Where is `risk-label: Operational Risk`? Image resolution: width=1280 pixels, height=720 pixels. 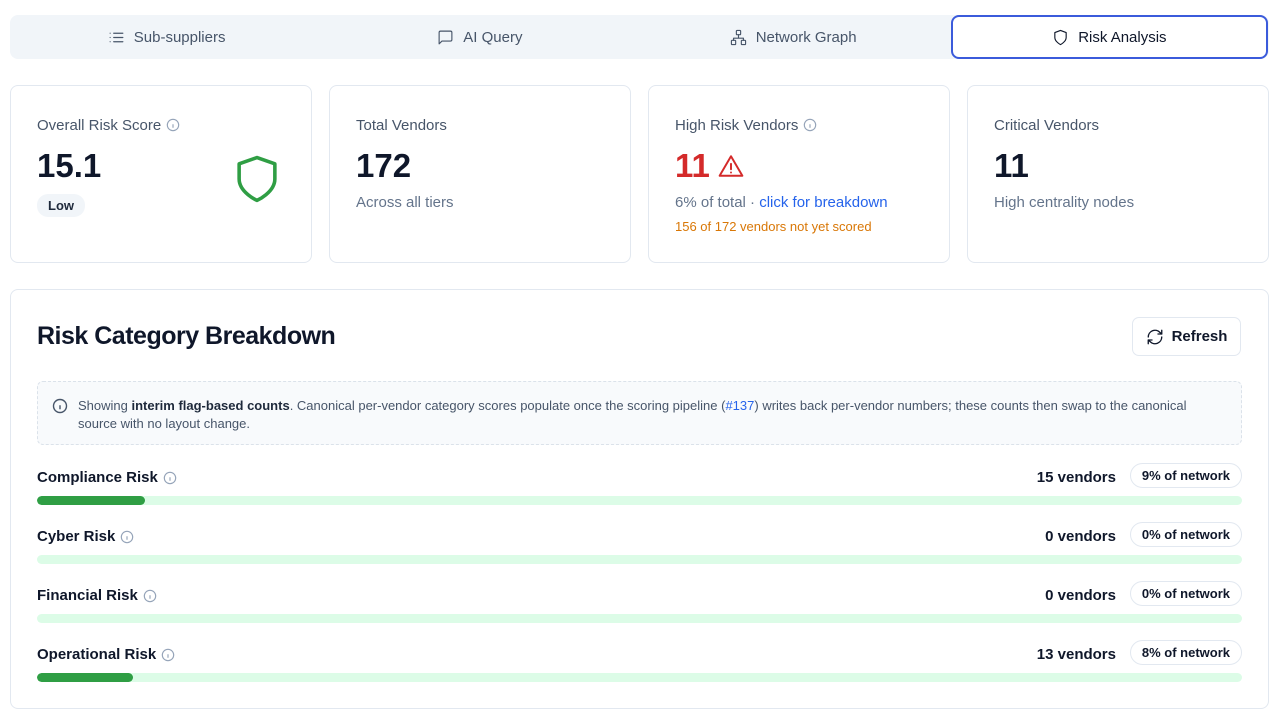 risk-label: Operational Risk is located at coordinates (97, 654).